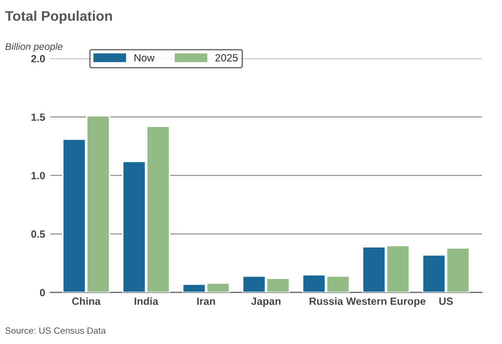 The width and height of the screenshot is (502, 344). I want to click on y-tick-label: 1.5, so click(39, 117).